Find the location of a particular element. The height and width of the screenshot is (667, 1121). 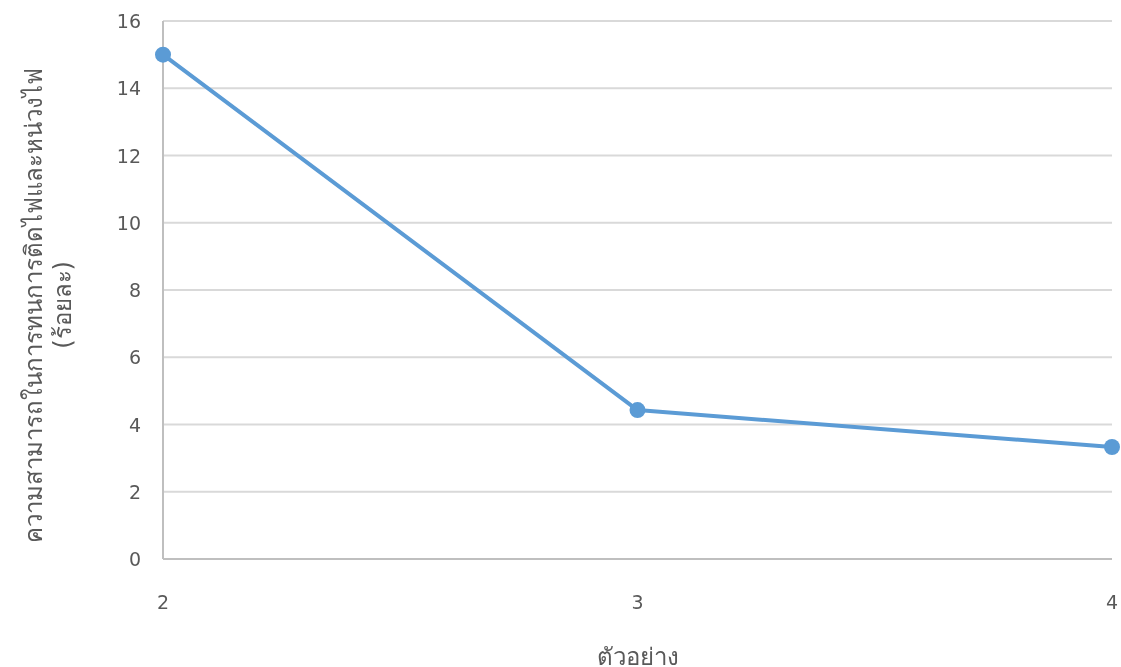

y-tick-label: 0 is located at coordinates (134, 559).